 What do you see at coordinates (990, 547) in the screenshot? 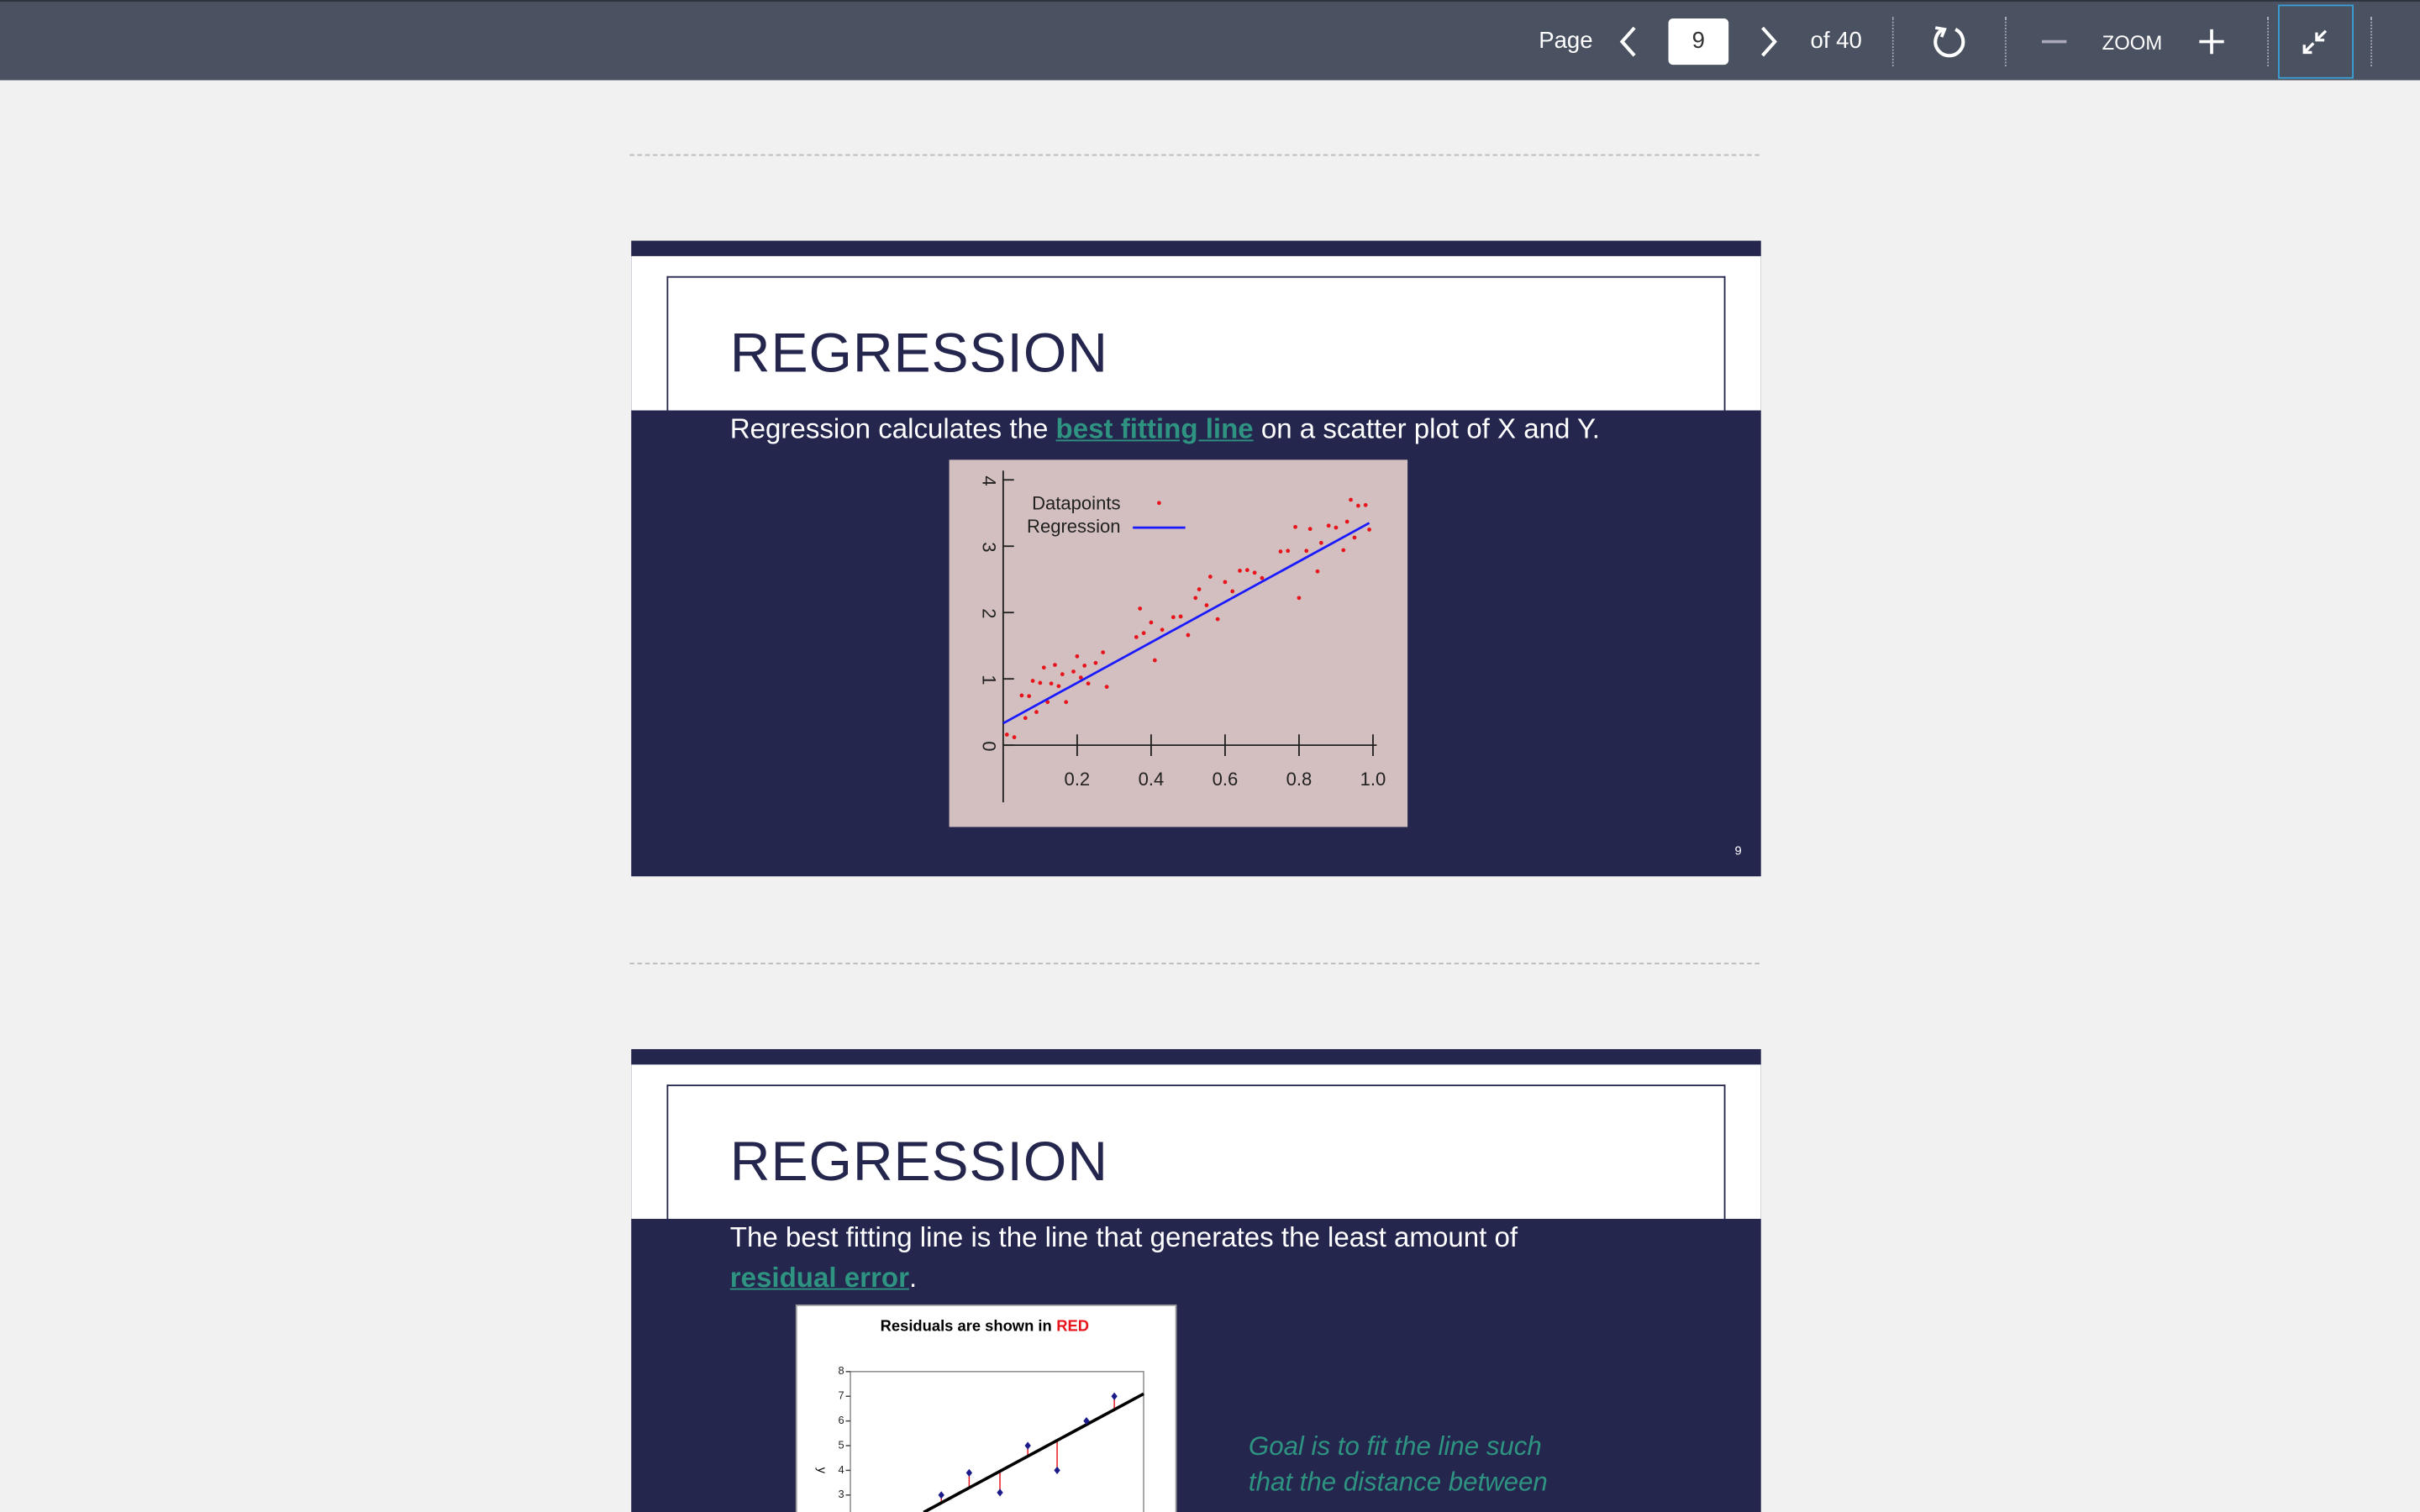
I see `y-tick-label: 3` at bounding box center [990, 547].